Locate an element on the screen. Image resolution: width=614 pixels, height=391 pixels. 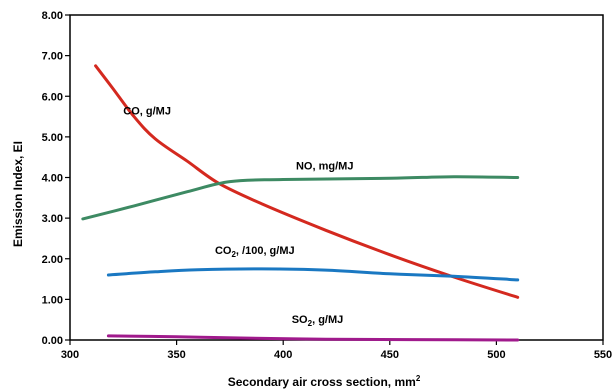
y-tick-label: 2.00 is located at coordinates (52, 260).